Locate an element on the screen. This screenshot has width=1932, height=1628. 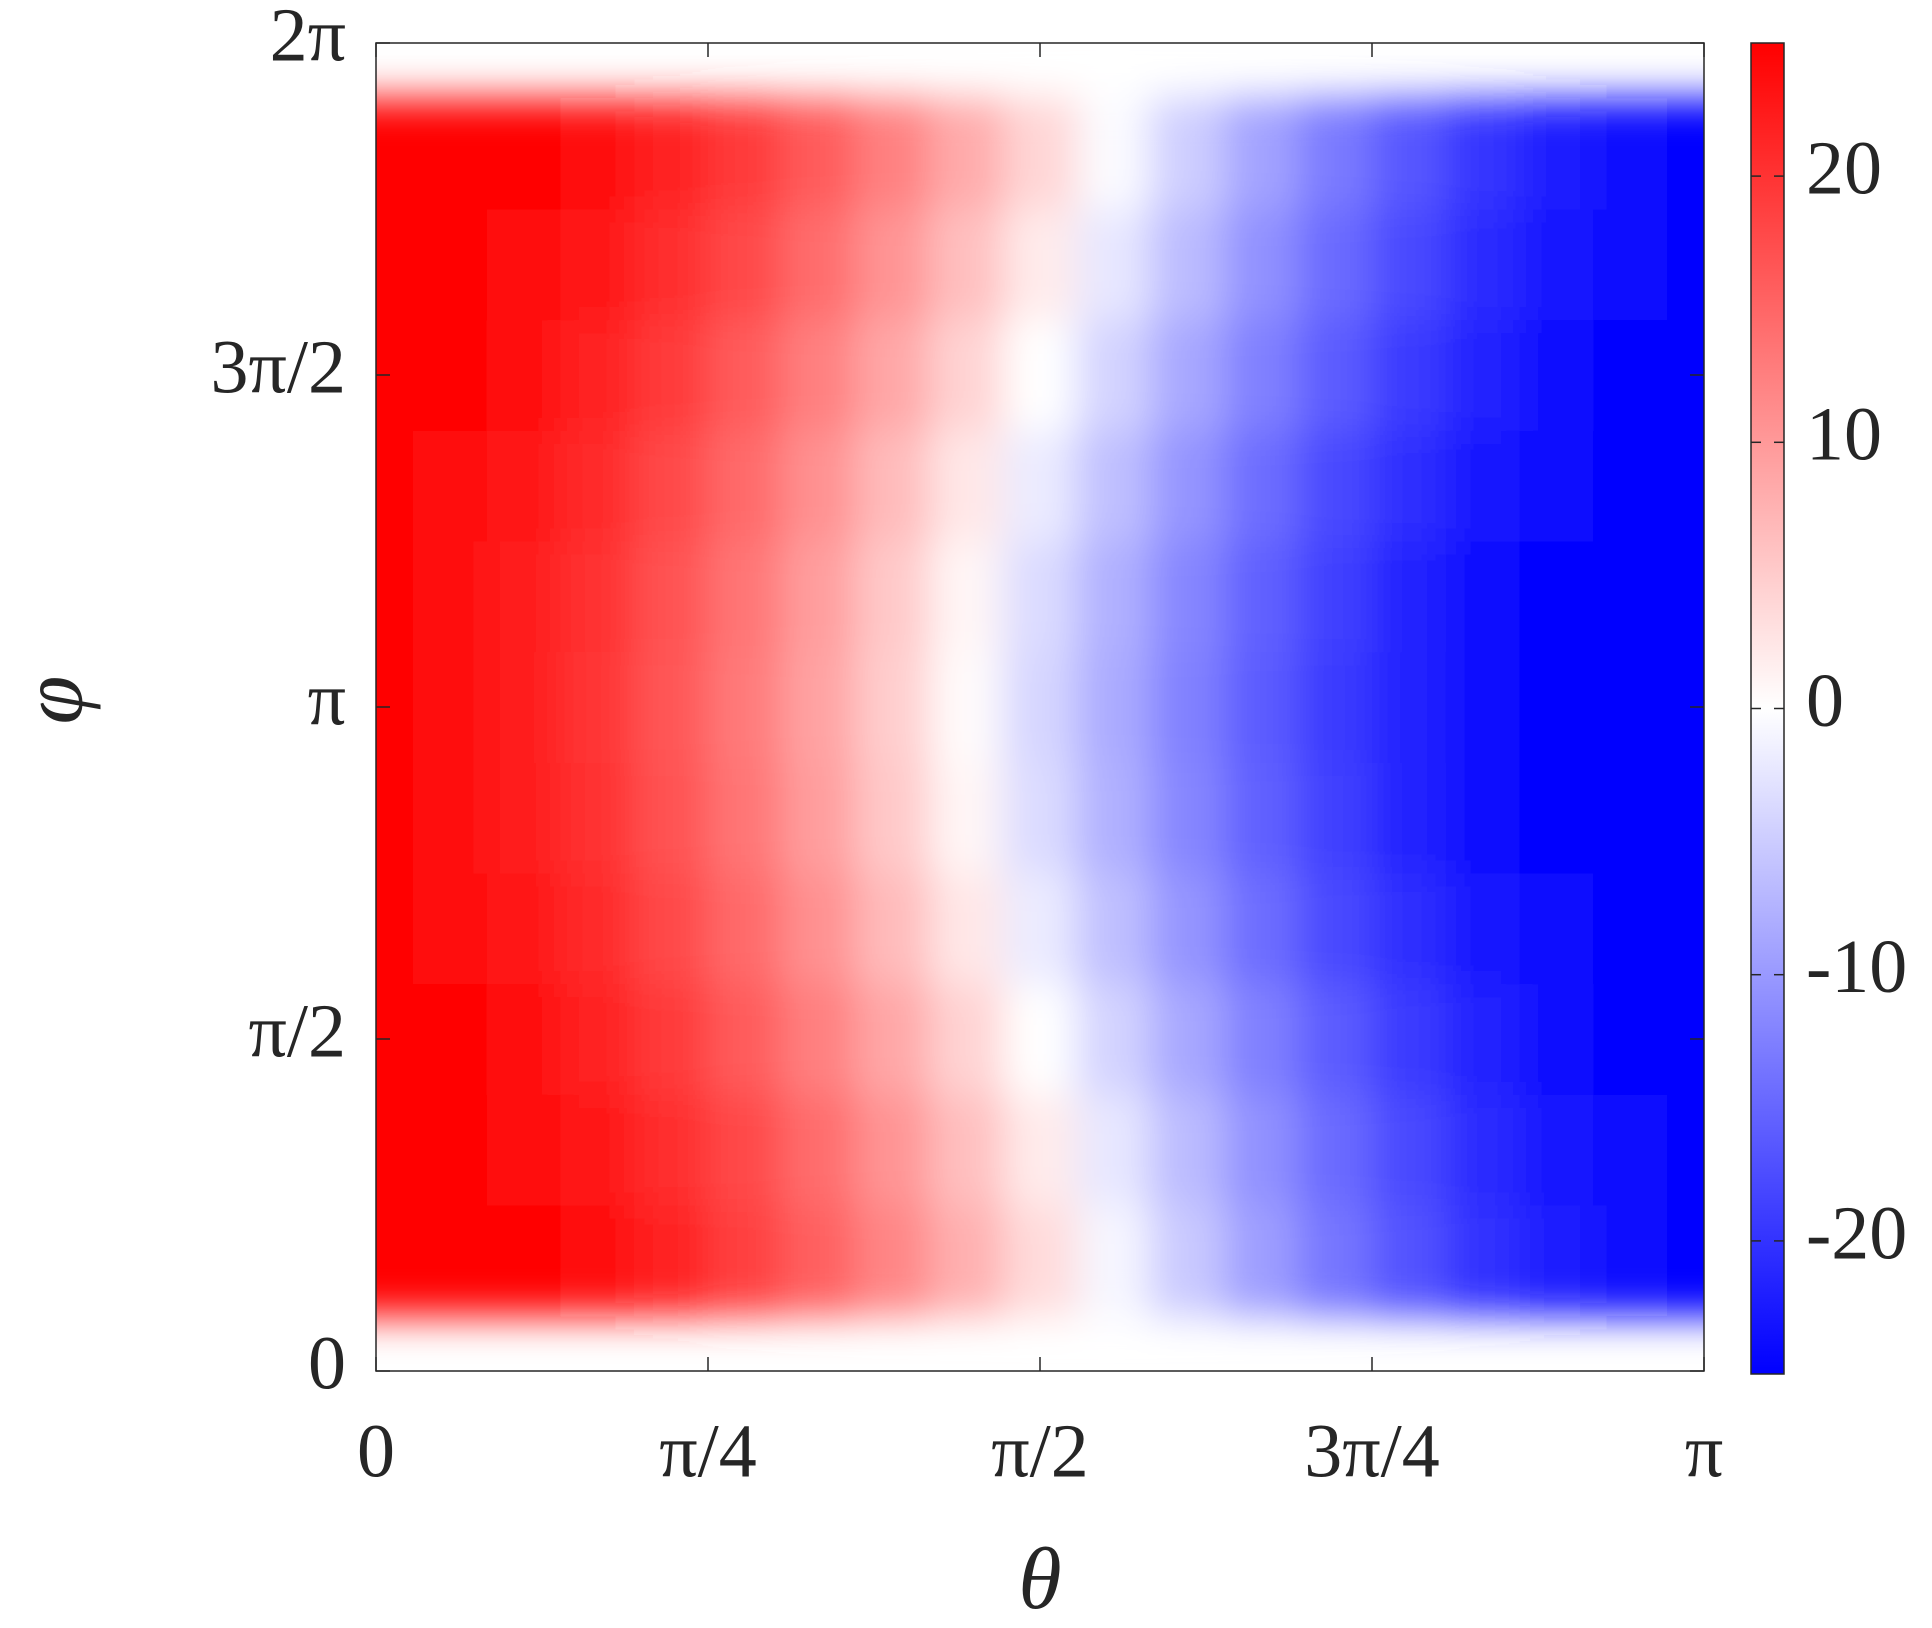
x-axis-label: θ is located at coordinates (1039, 1579).